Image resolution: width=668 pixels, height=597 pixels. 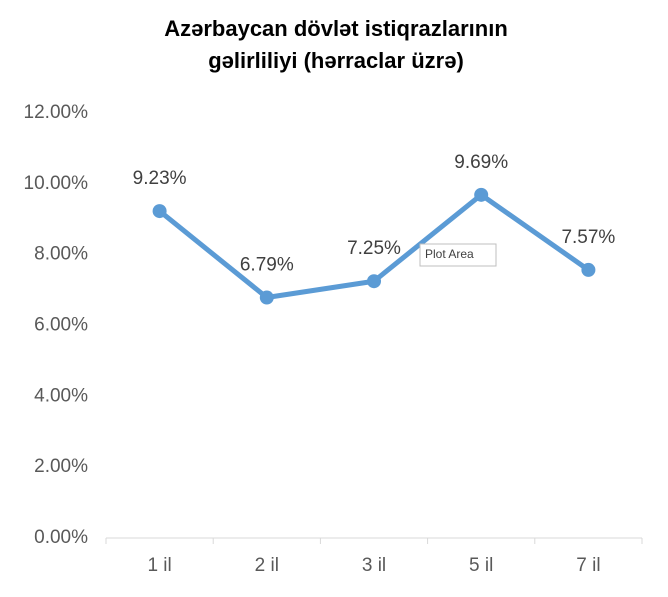 What do you see at coordinates (61, 537) in the screenshot?
I see `y-tick-label: 0.00%` at bounding box center [61, 537].